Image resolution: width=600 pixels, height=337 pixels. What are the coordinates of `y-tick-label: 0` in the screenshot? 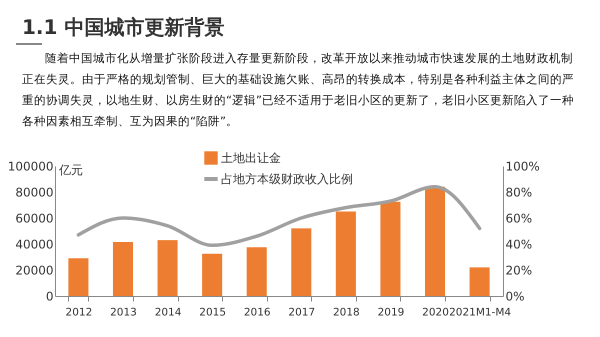 It's located at (50, 297).